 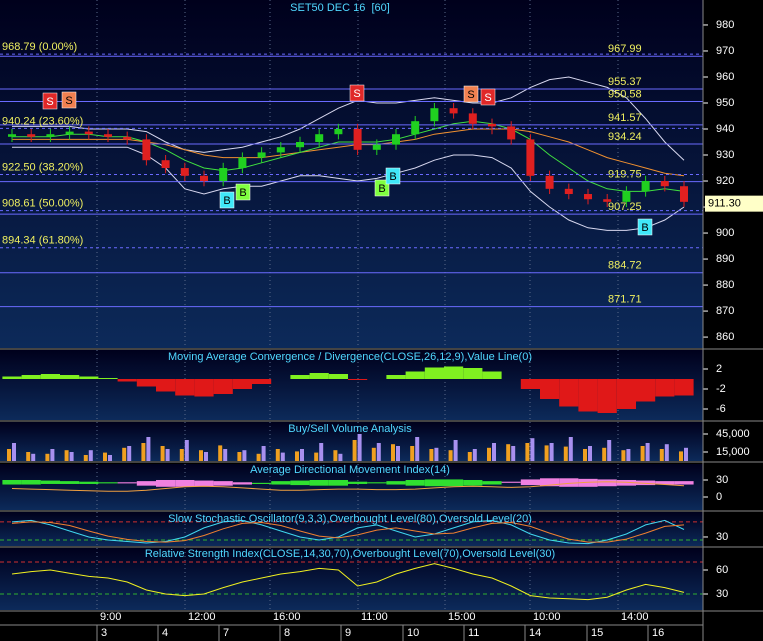 I want to click on level-label: 941.57, so click(x=625, y=118).